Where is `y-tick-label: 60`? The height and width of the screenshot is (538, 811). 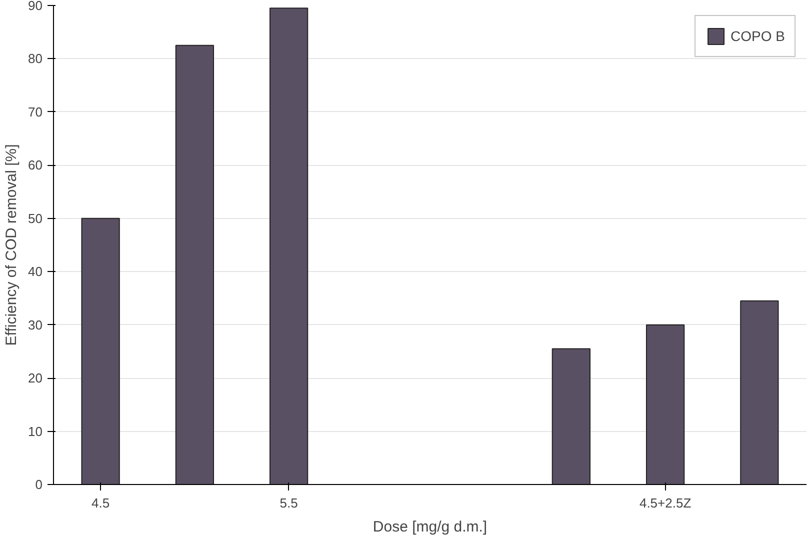
y-tick-label: 60 is located at coordinates (35, 165).